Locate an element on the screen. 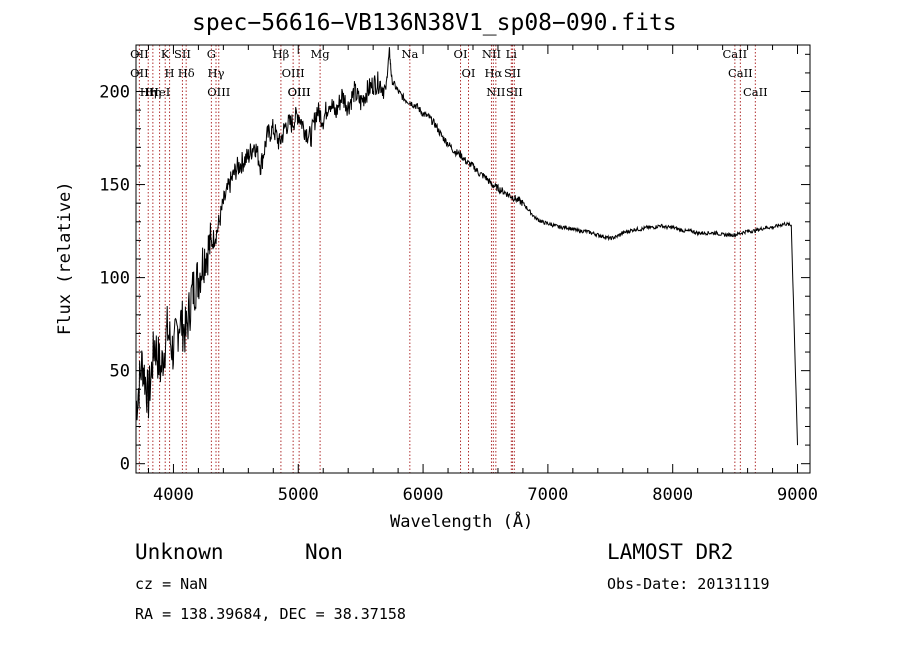  spectral-line-label: HeI is located at coordinates (159, 92).